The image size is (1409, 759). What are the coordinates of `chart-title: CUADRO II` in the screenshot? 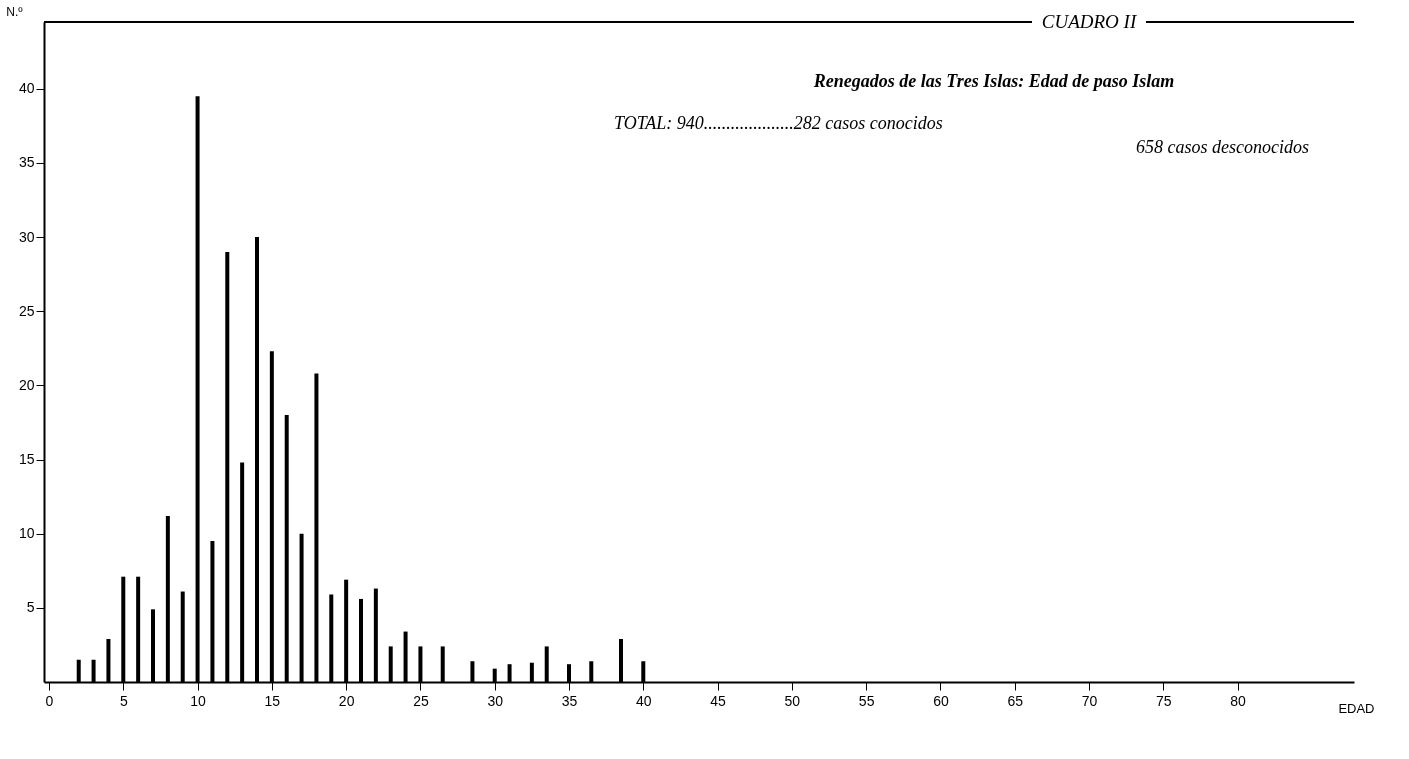 It's located at (1089, 21).